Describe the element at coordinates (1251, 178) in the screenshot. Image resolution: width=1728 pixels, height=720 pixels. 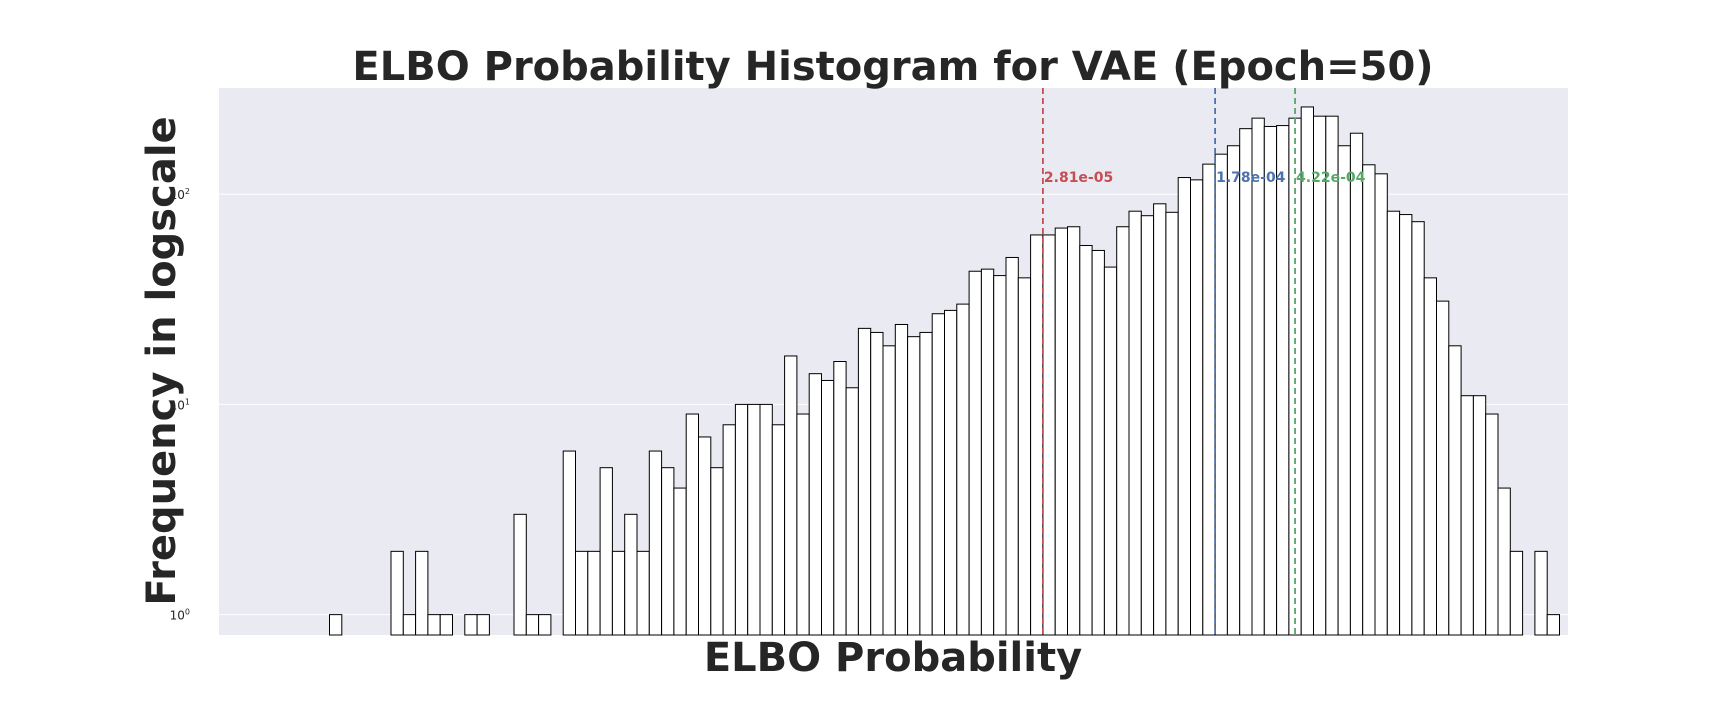
I see `reference-line-label: 1.78e-04` at that location.